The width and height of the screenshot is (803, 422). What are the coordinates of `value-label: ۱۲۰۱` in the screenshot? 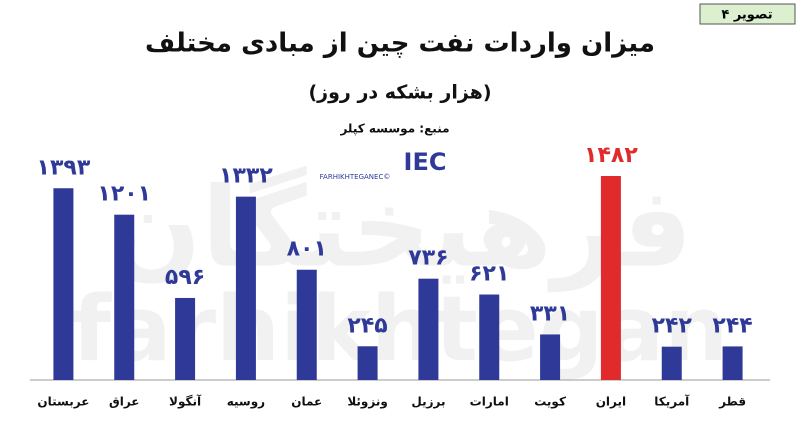 It's located at (124, 194).